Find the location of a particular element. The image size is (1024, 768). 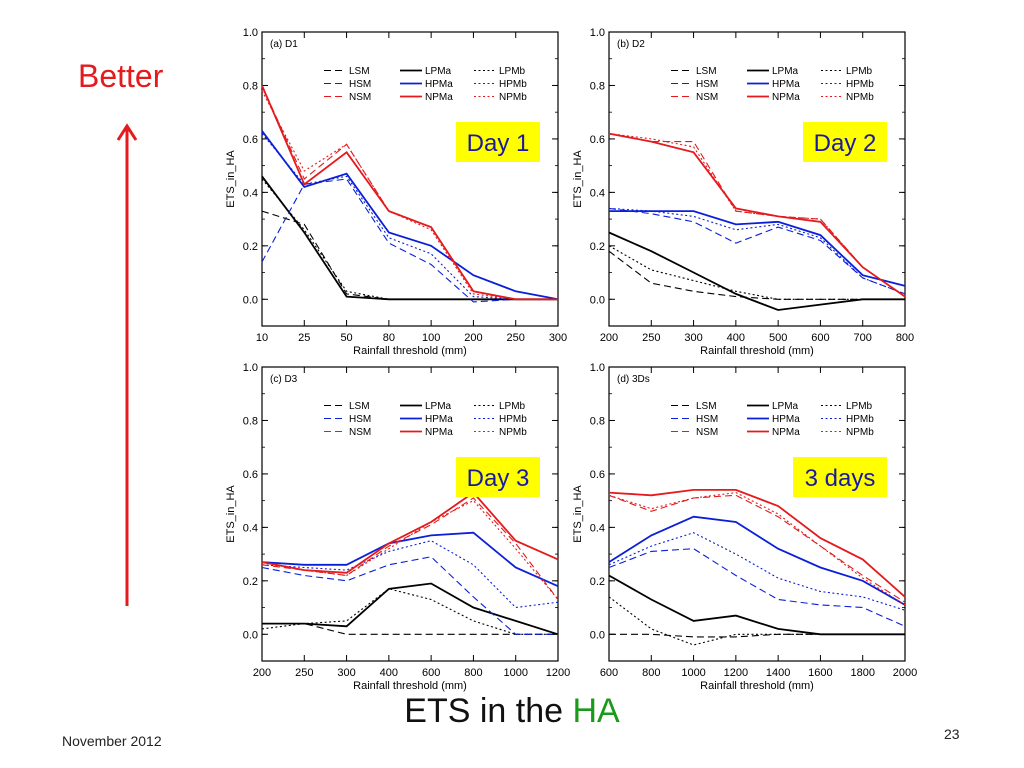

y-tick-label: 0.0 is located at coordinates (597, 635).